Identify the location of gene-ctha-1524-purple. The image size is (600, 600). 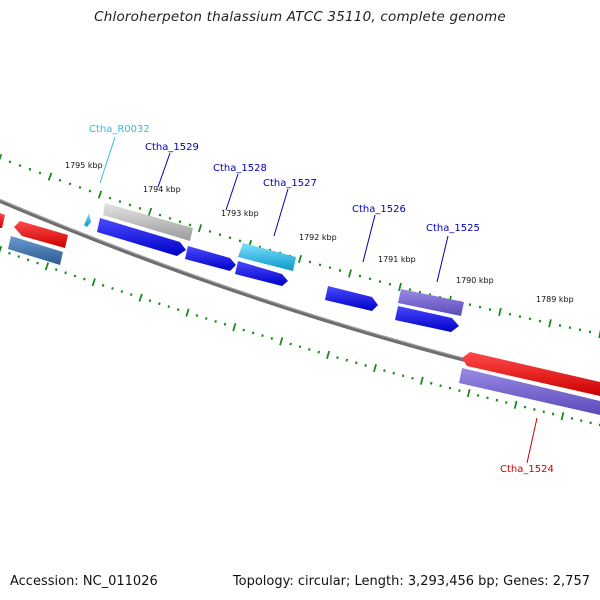
(529, 391).